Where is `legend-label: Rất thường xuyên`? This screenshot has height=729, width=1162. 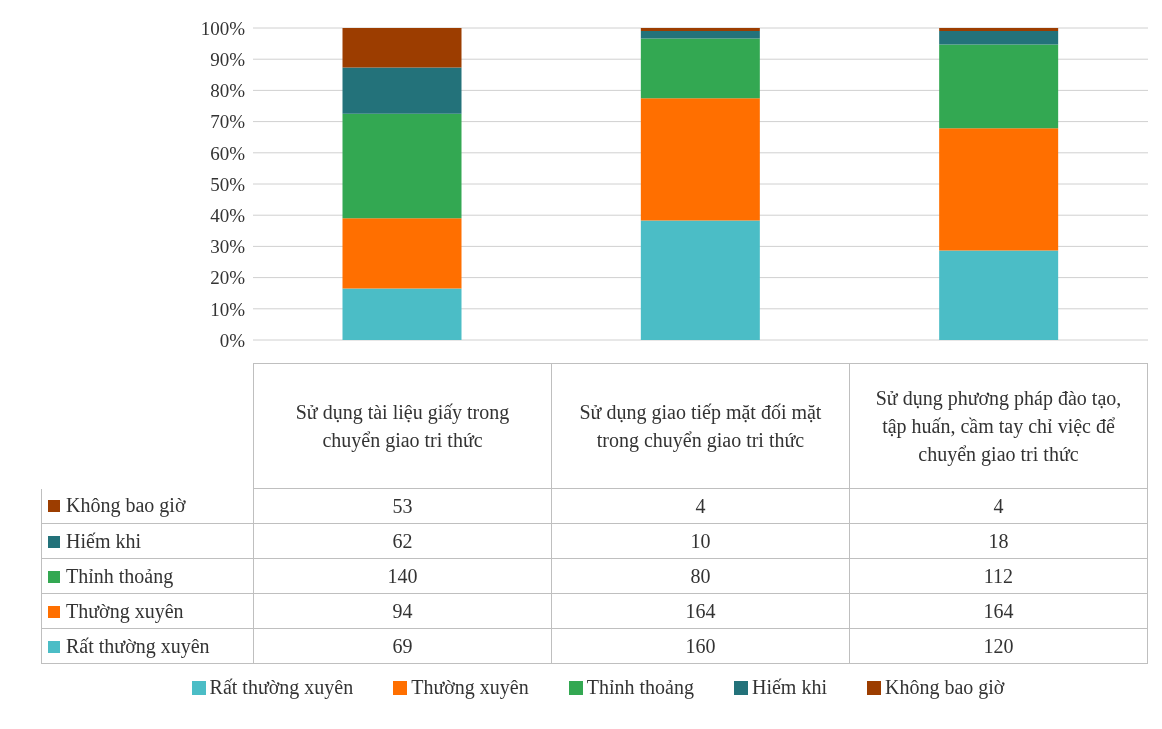
legend-label: Rất thường xuyên is located at coordinates (147, 646).